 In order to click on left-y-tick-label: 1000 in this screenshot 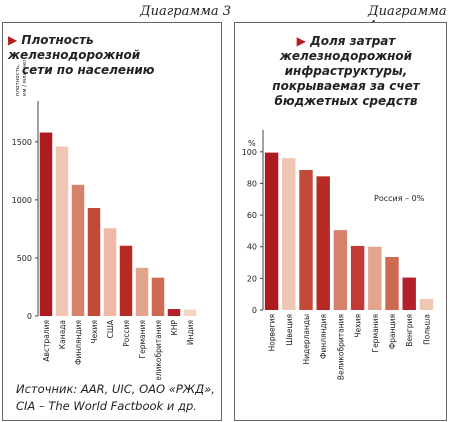, I will do `click(22, 200)`.